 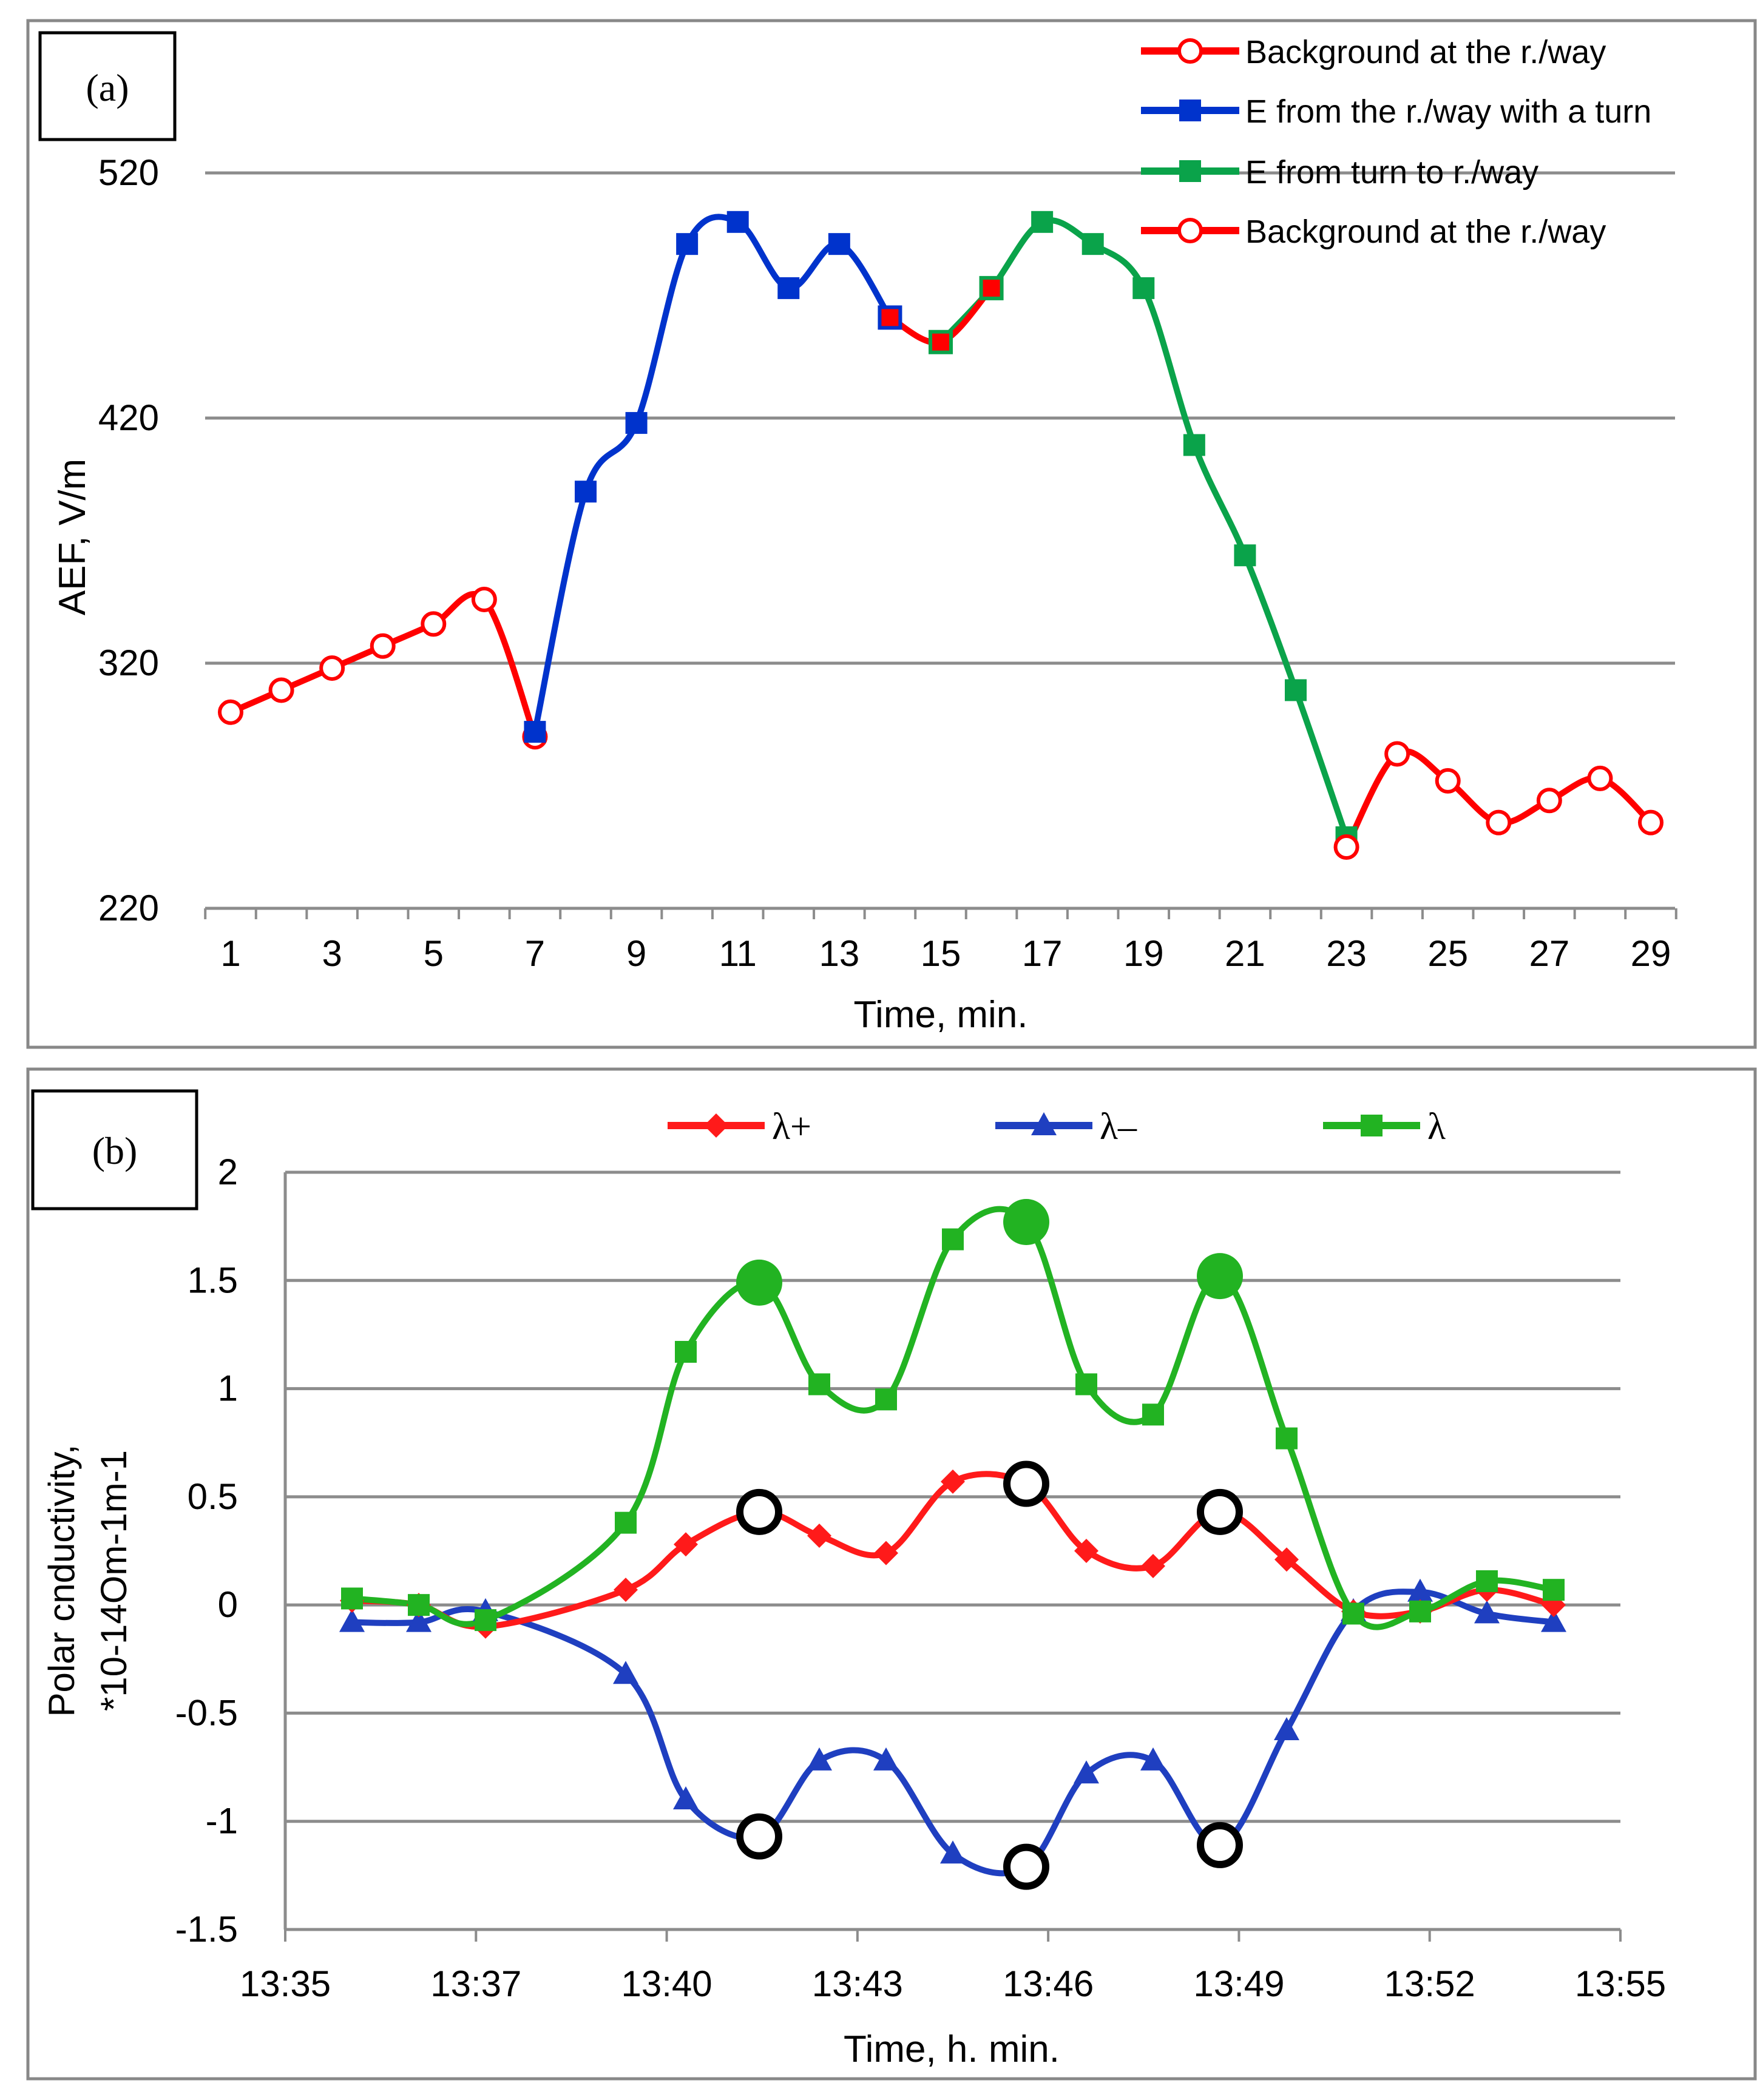 I want to click on panel-b-xtick-label: 13:49, so click(x=1238, y=1983).